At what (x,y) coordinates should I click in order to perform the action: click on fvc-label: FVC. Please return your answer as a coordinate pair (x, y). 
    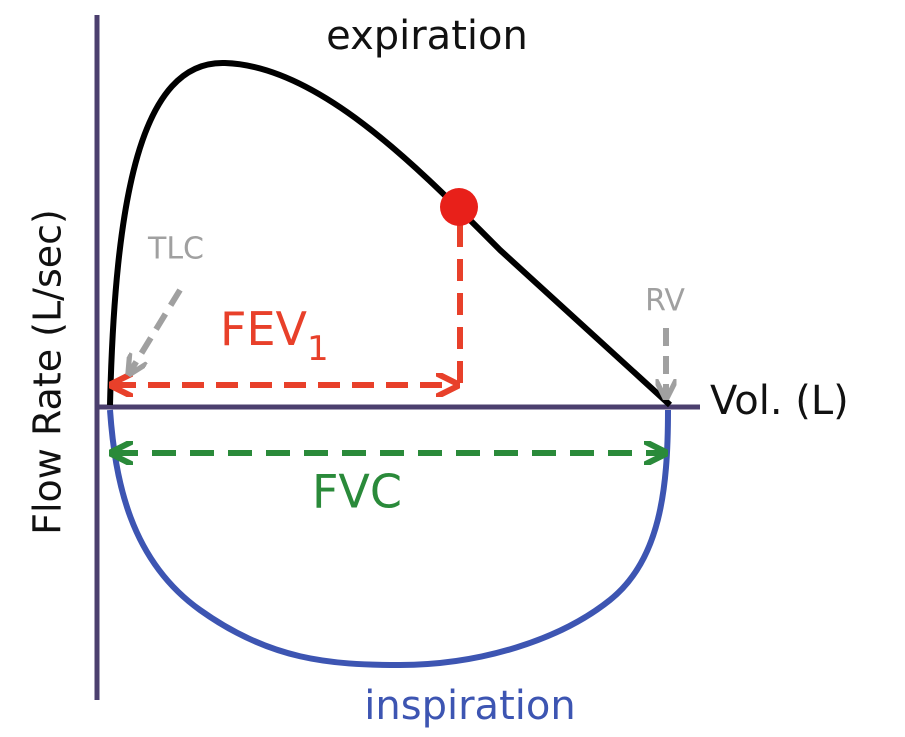
    Looking at the image, I should click on (357, 492).